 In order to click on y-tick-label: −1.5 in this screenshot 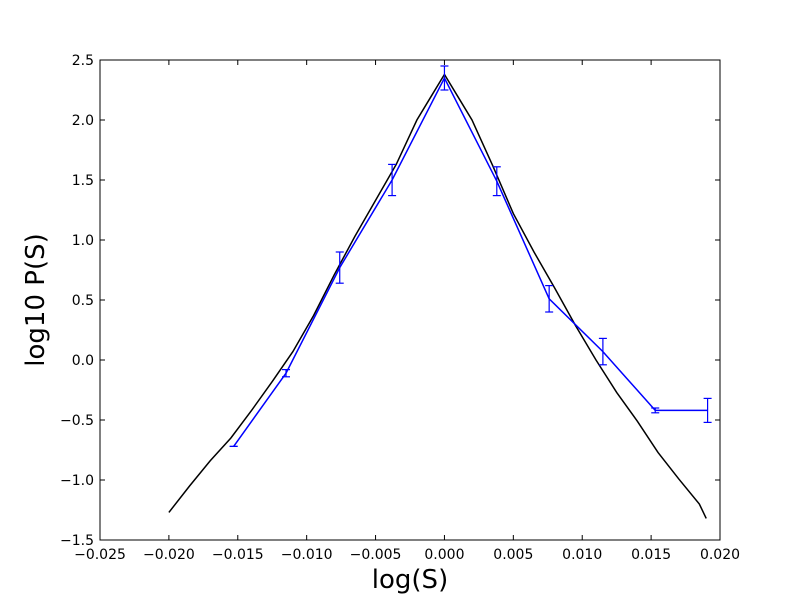, I will do `click(77, 541)`.